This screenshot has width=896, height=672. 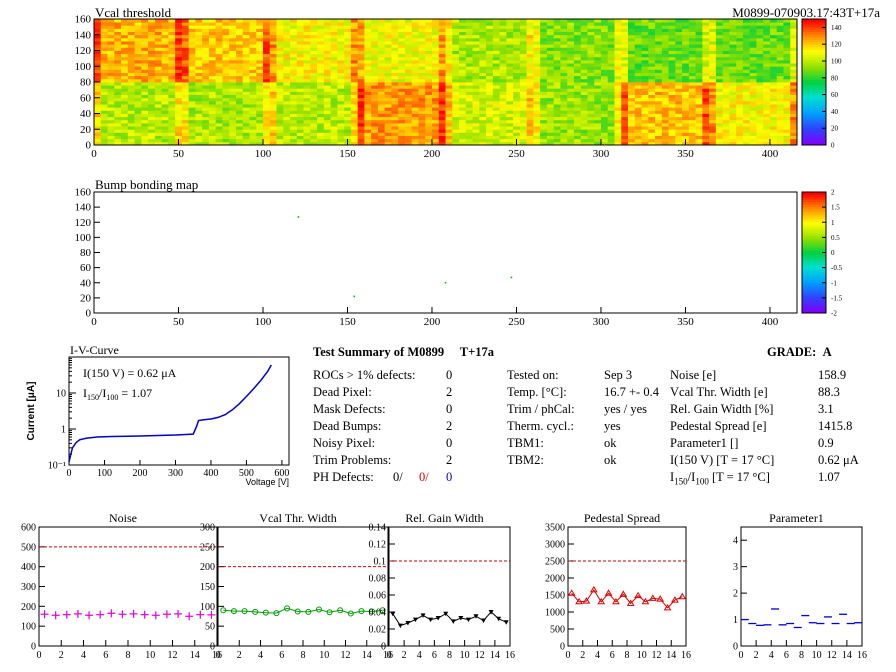 I want to click on gain-width-plot-marker, so click(x=408, y=623).